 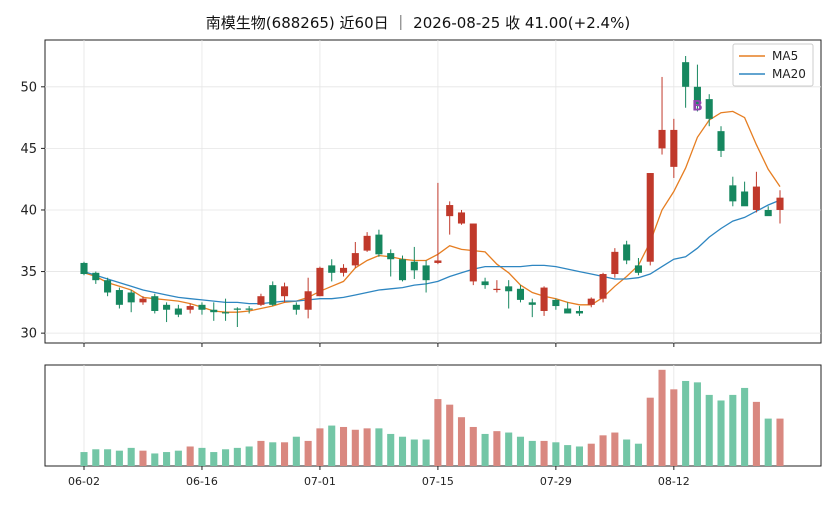 I want to click on x-tick-label: 07-29, so click(x=556, y=481).